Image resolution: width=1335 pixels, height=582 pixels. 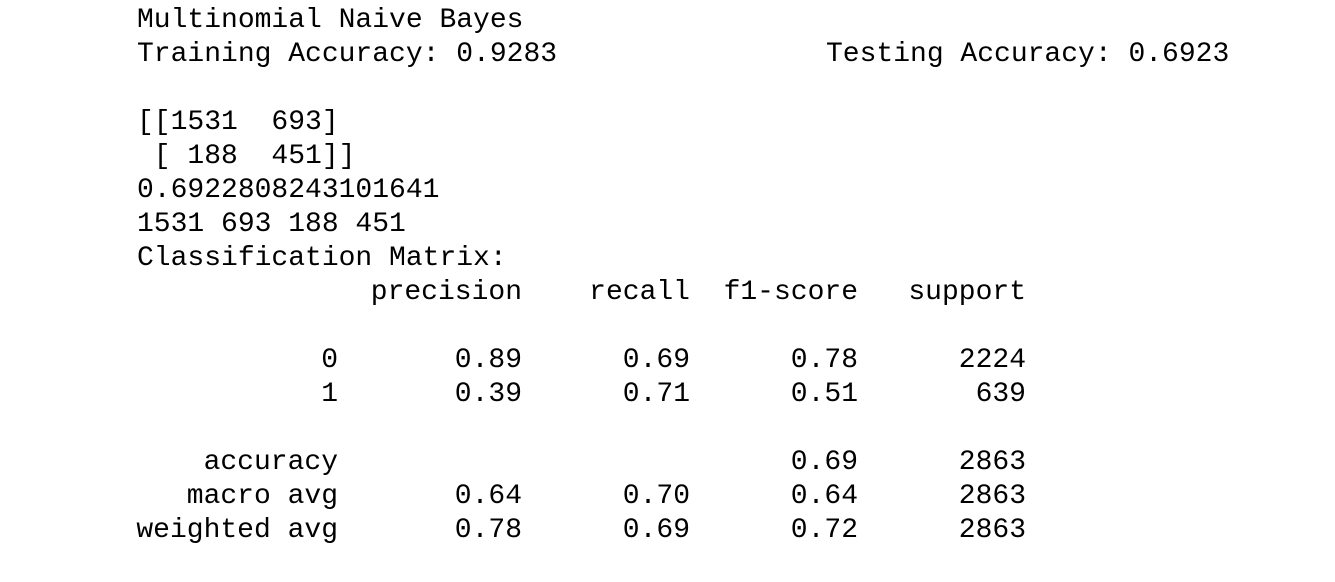 I want to click on output-line: 0.6922808243101641, so click(x=288, y=190).